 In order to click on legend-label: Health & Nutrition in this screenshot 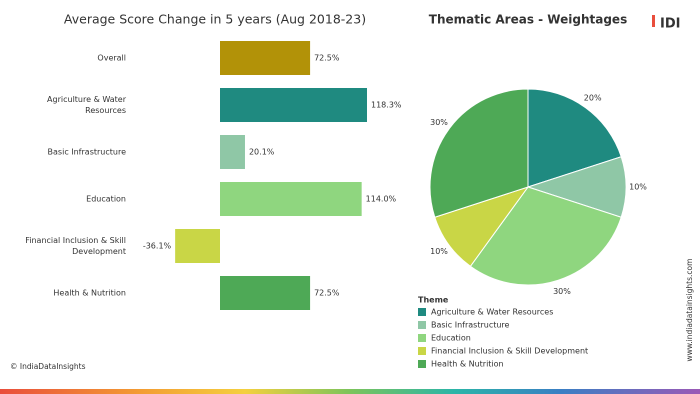, I will do `click(467, 364)`.